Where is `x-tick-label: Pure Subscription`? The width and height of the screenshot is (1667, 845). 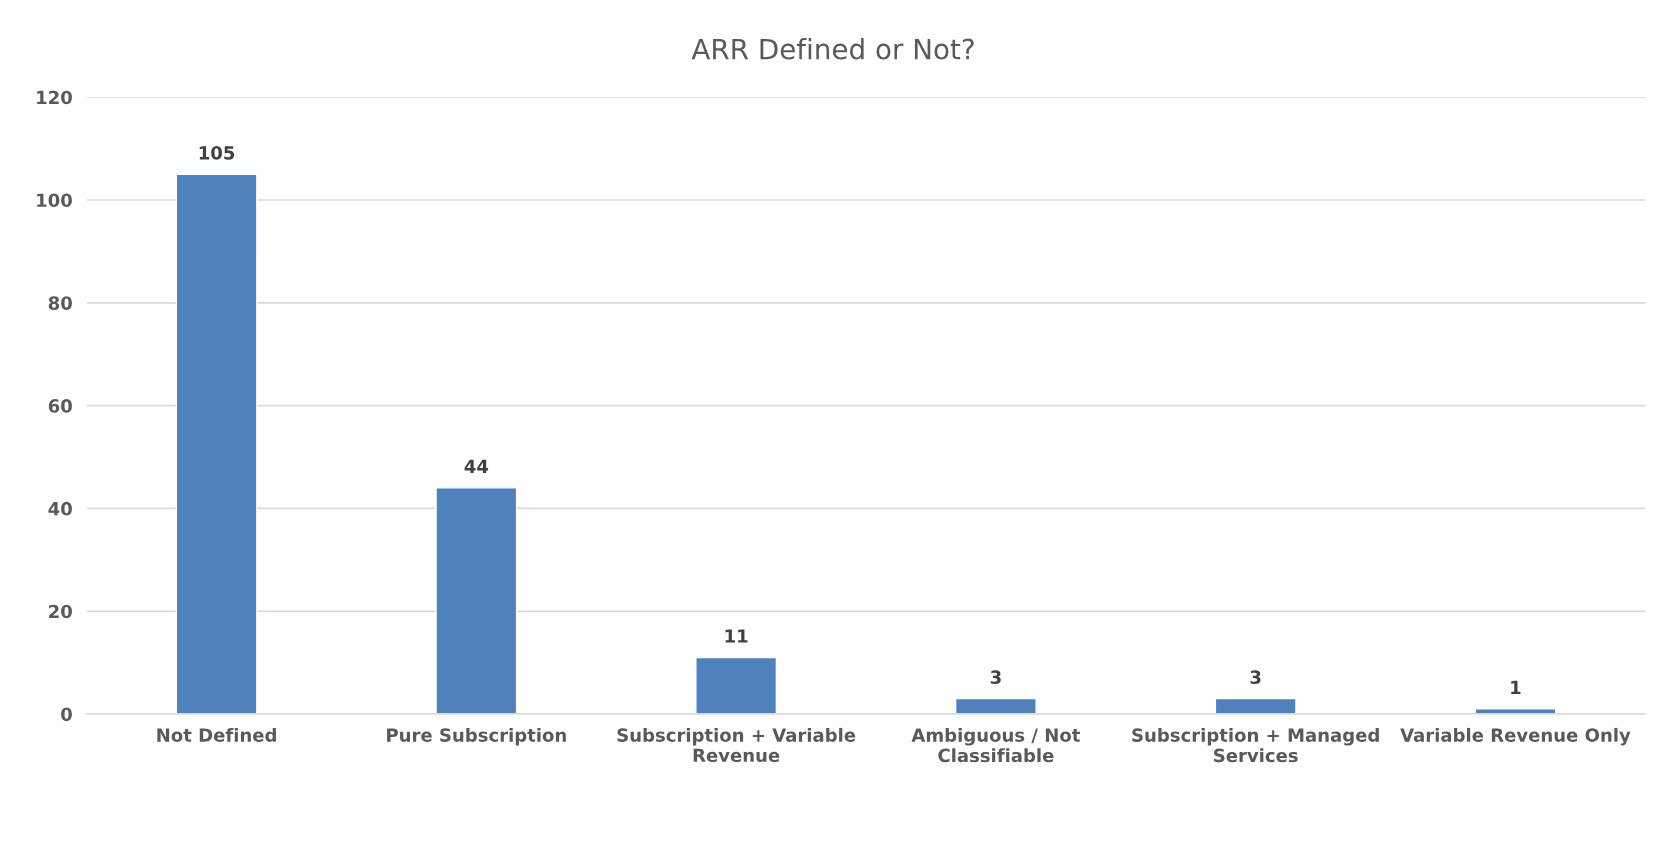 x-tick-label: Pure Subscription is located at coordinates (476, 736).